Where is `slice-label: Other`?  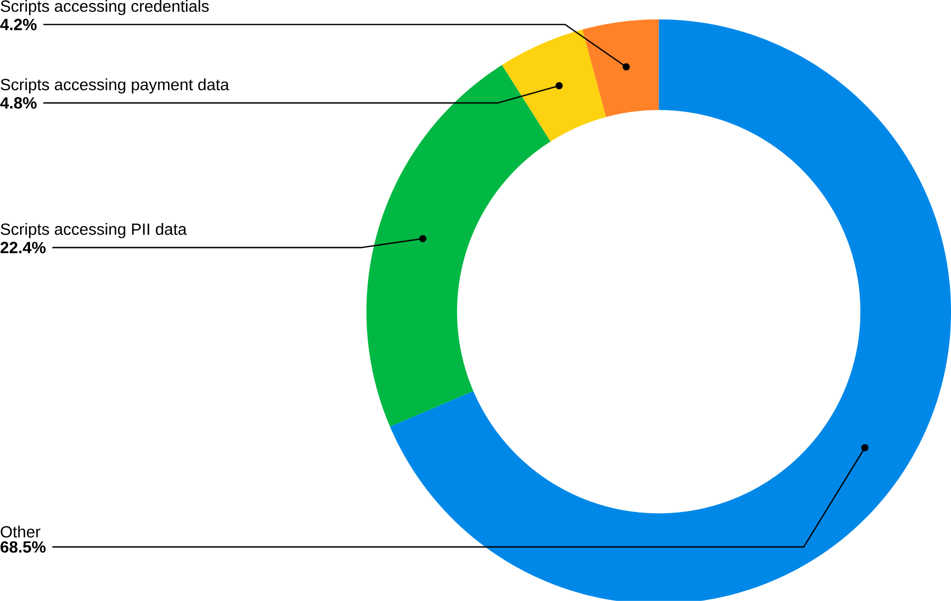
slice-label: Other is located at coordinates (20, 532).